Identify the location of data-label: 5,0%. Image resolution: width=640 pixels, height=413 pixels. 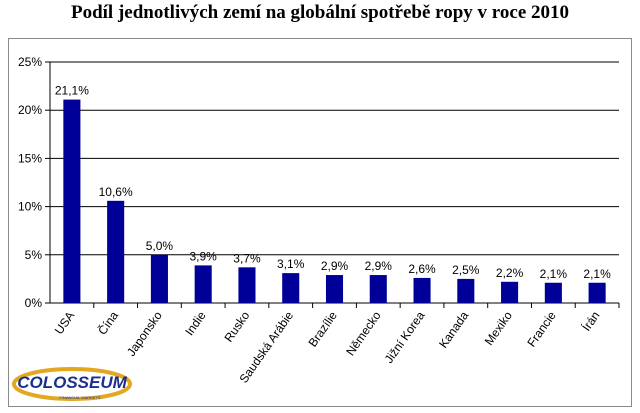
(160, 246).